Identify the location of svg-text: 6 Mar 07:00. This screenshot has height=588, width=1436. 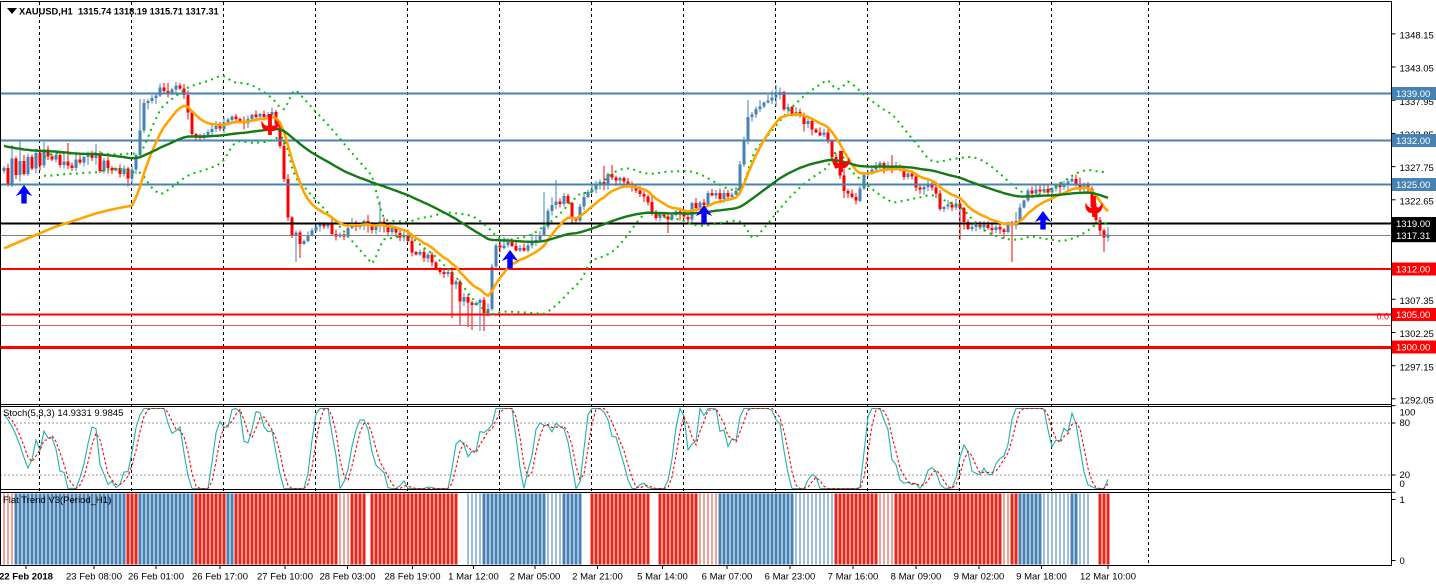
(727, 577).